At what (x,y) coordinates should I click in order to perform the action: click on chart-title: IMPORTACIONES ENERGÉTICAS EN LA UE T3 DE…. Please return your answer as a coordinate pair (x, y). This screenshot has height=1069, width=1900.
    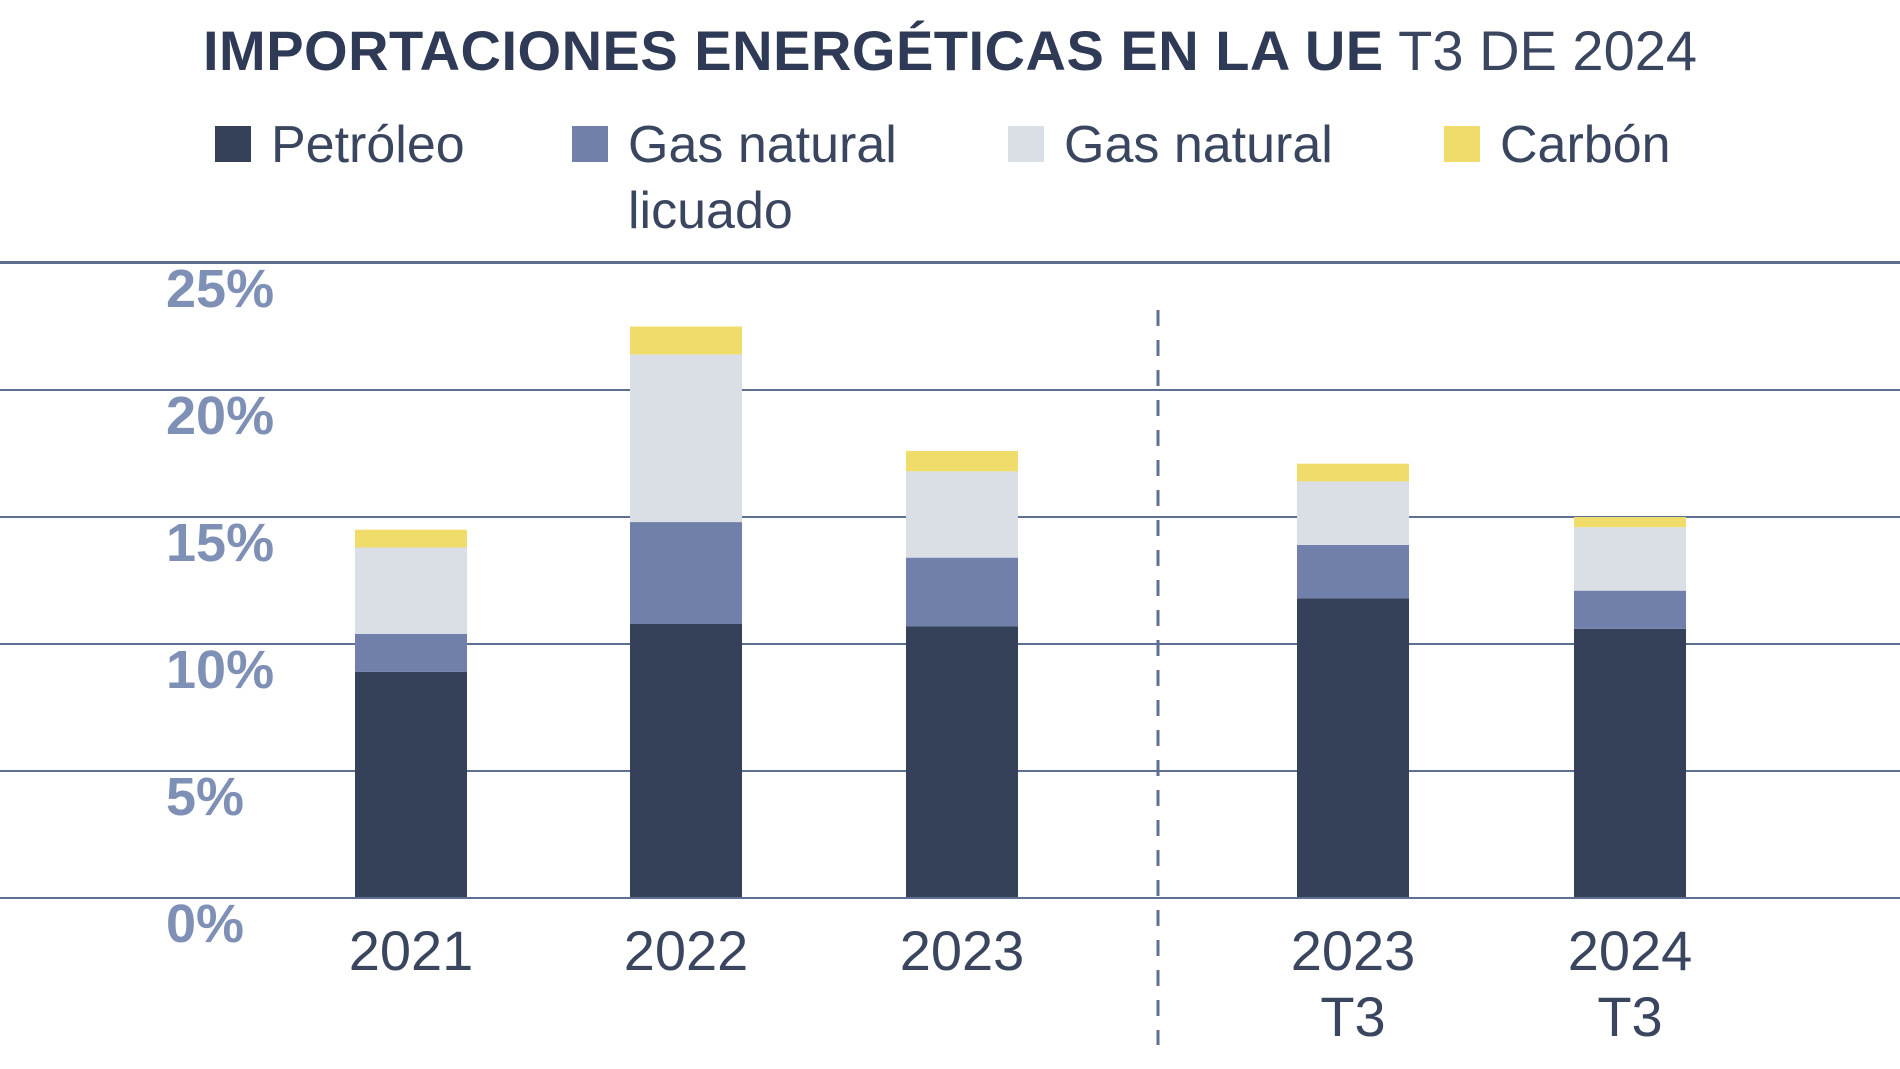
    Looking at the image, I should click on (950, 50).